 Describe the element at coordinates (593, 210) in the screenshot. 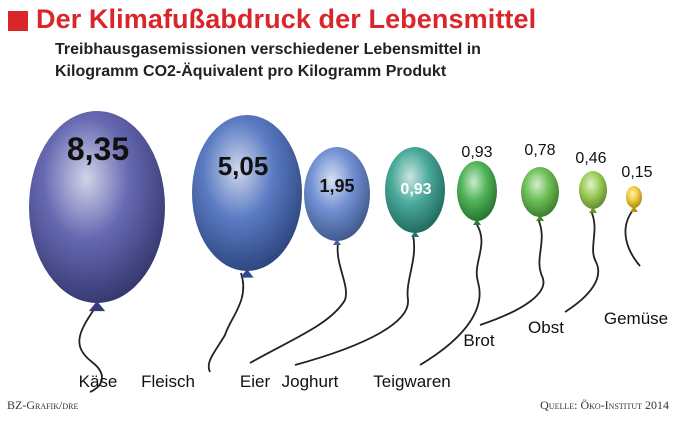

I see `balloon-knot-obst` at that location.